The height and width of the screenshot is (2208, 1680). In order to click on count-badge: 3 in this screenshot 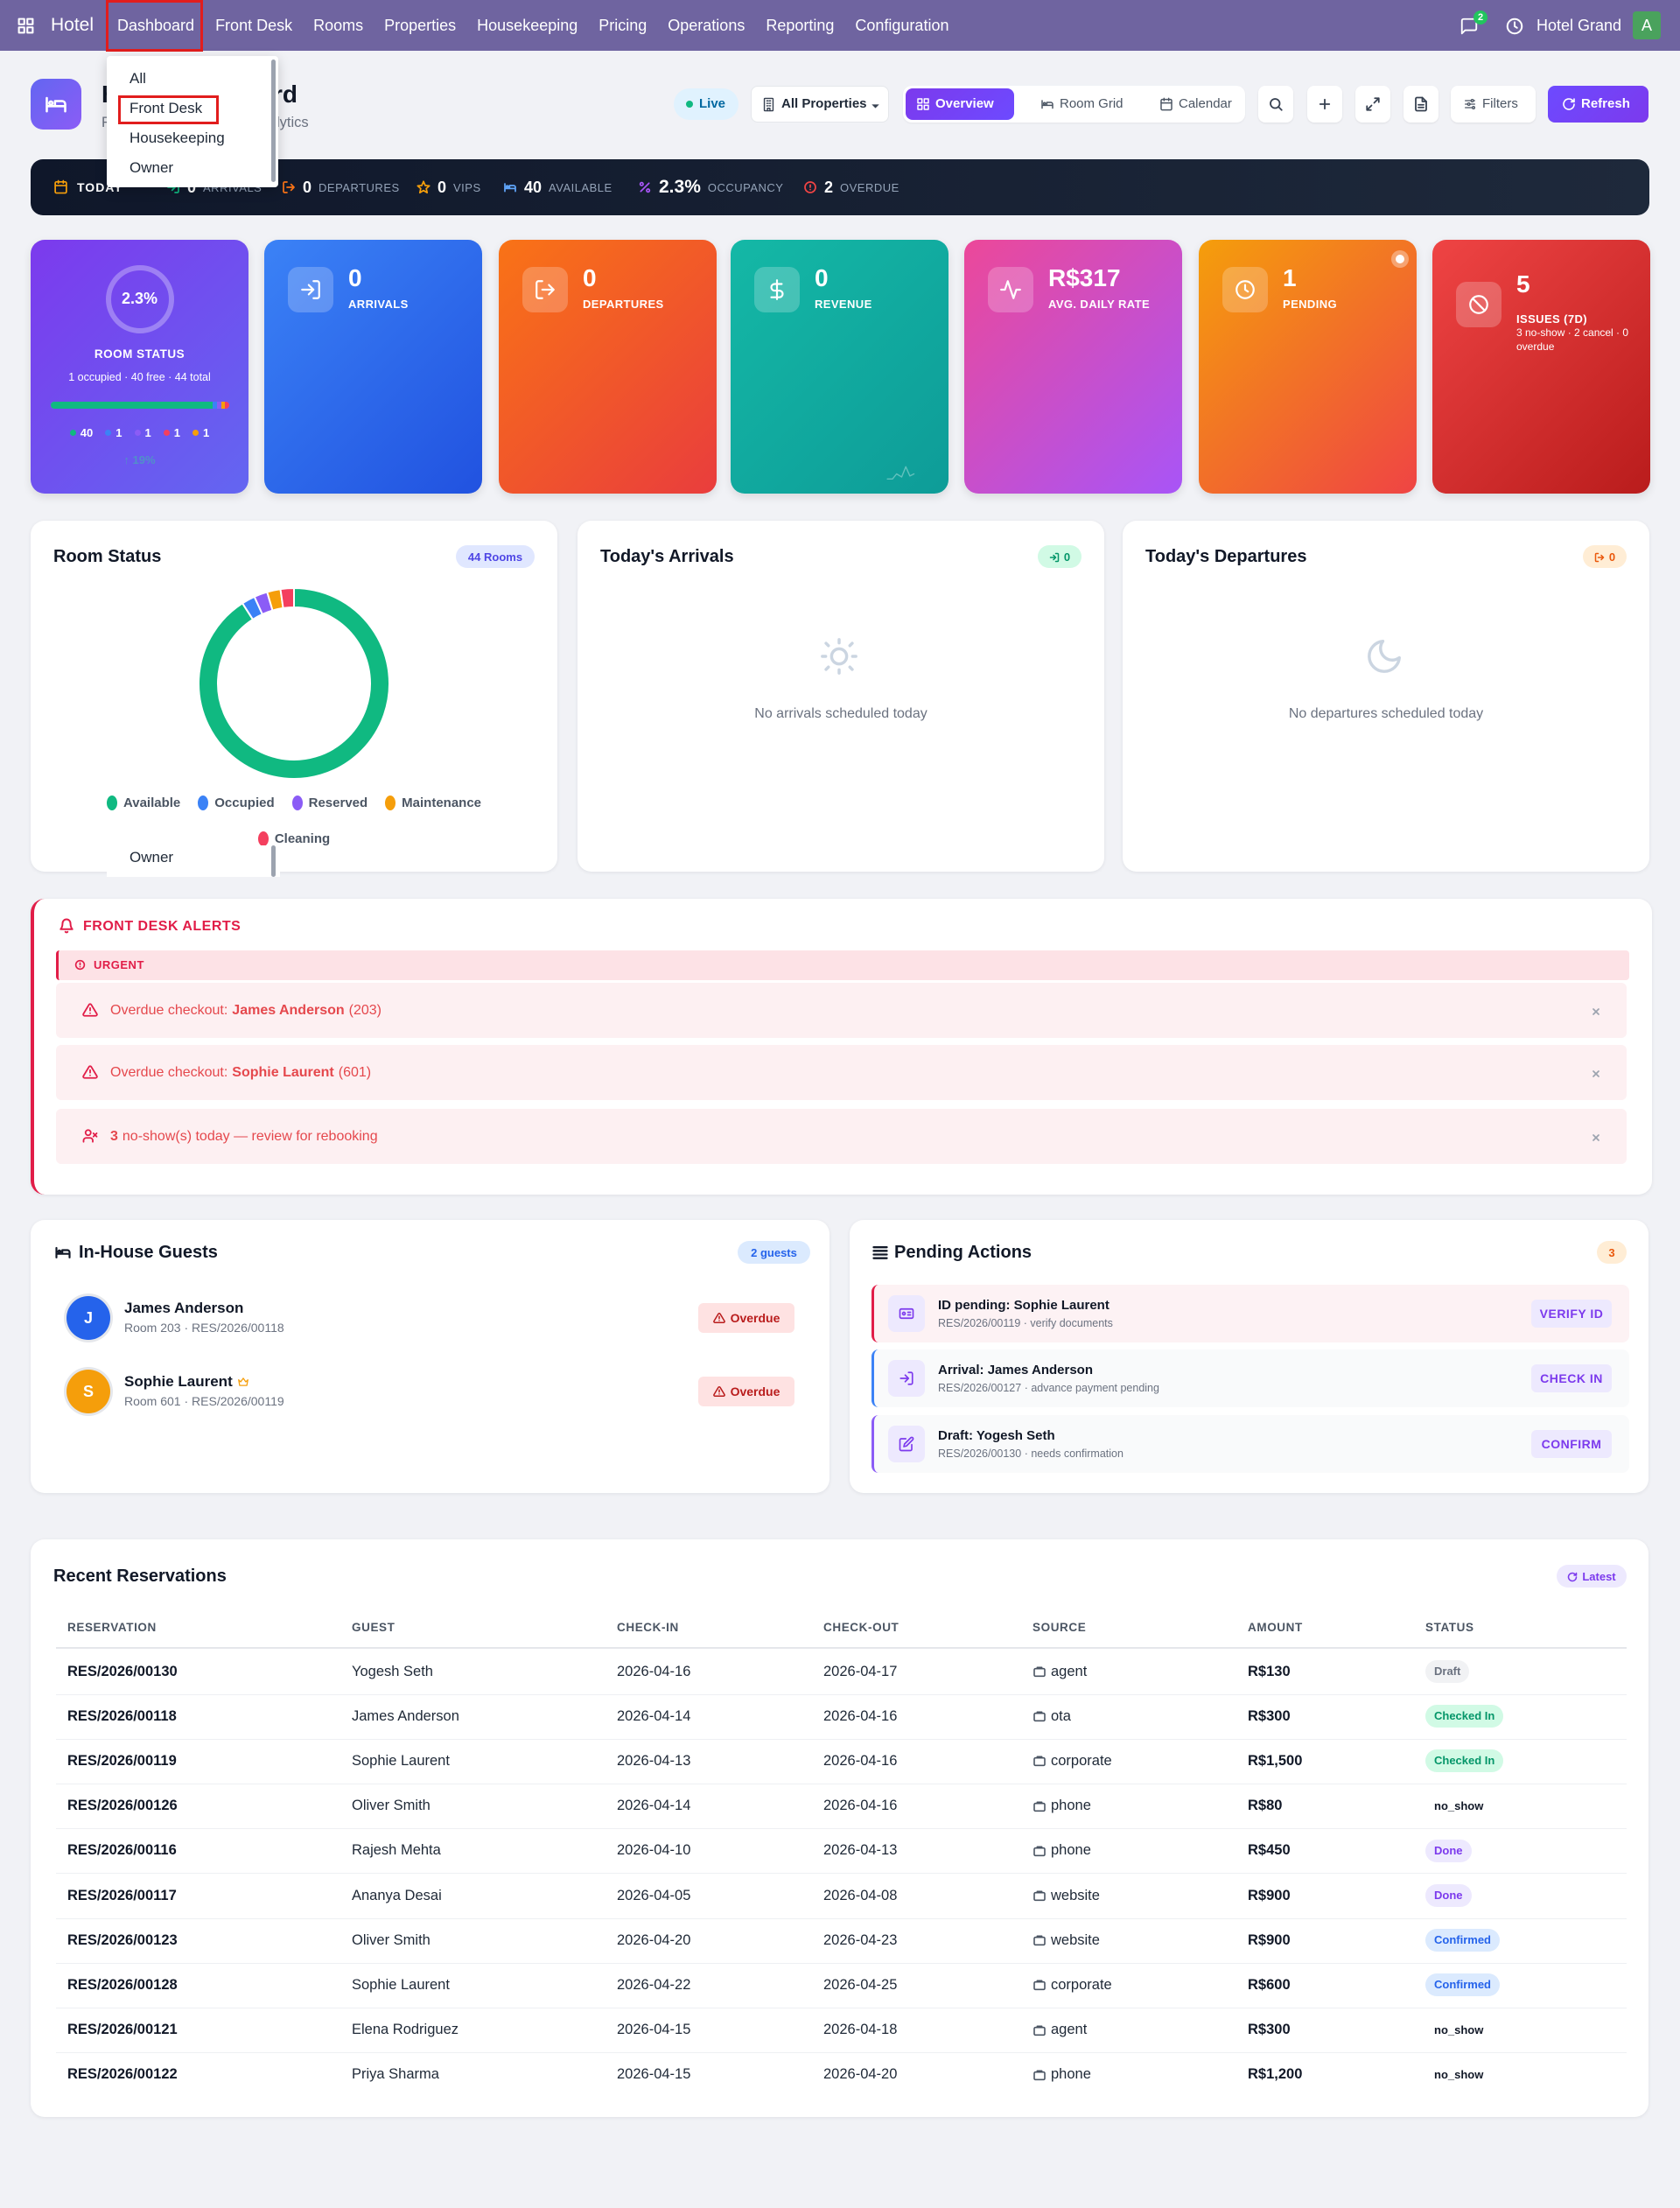, I will do `click(1612, 1253)`.